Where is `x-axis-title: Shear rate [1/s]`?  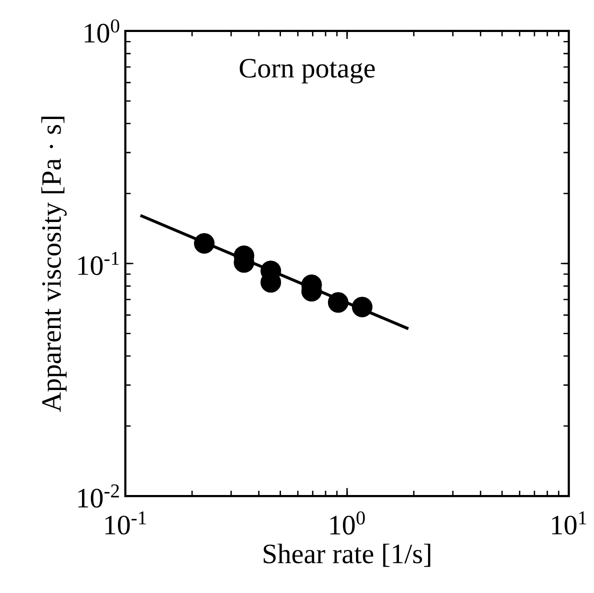 x-axis-title: Shear rate [1/s] is located at coordinates (347, 555).